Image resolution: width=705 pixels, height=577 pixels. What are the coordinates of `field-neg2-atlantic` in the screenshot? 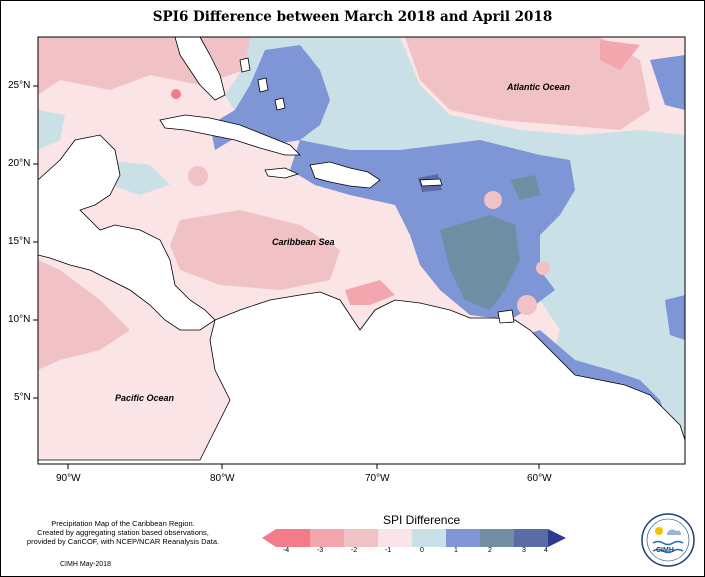 It's located at (527, 83).